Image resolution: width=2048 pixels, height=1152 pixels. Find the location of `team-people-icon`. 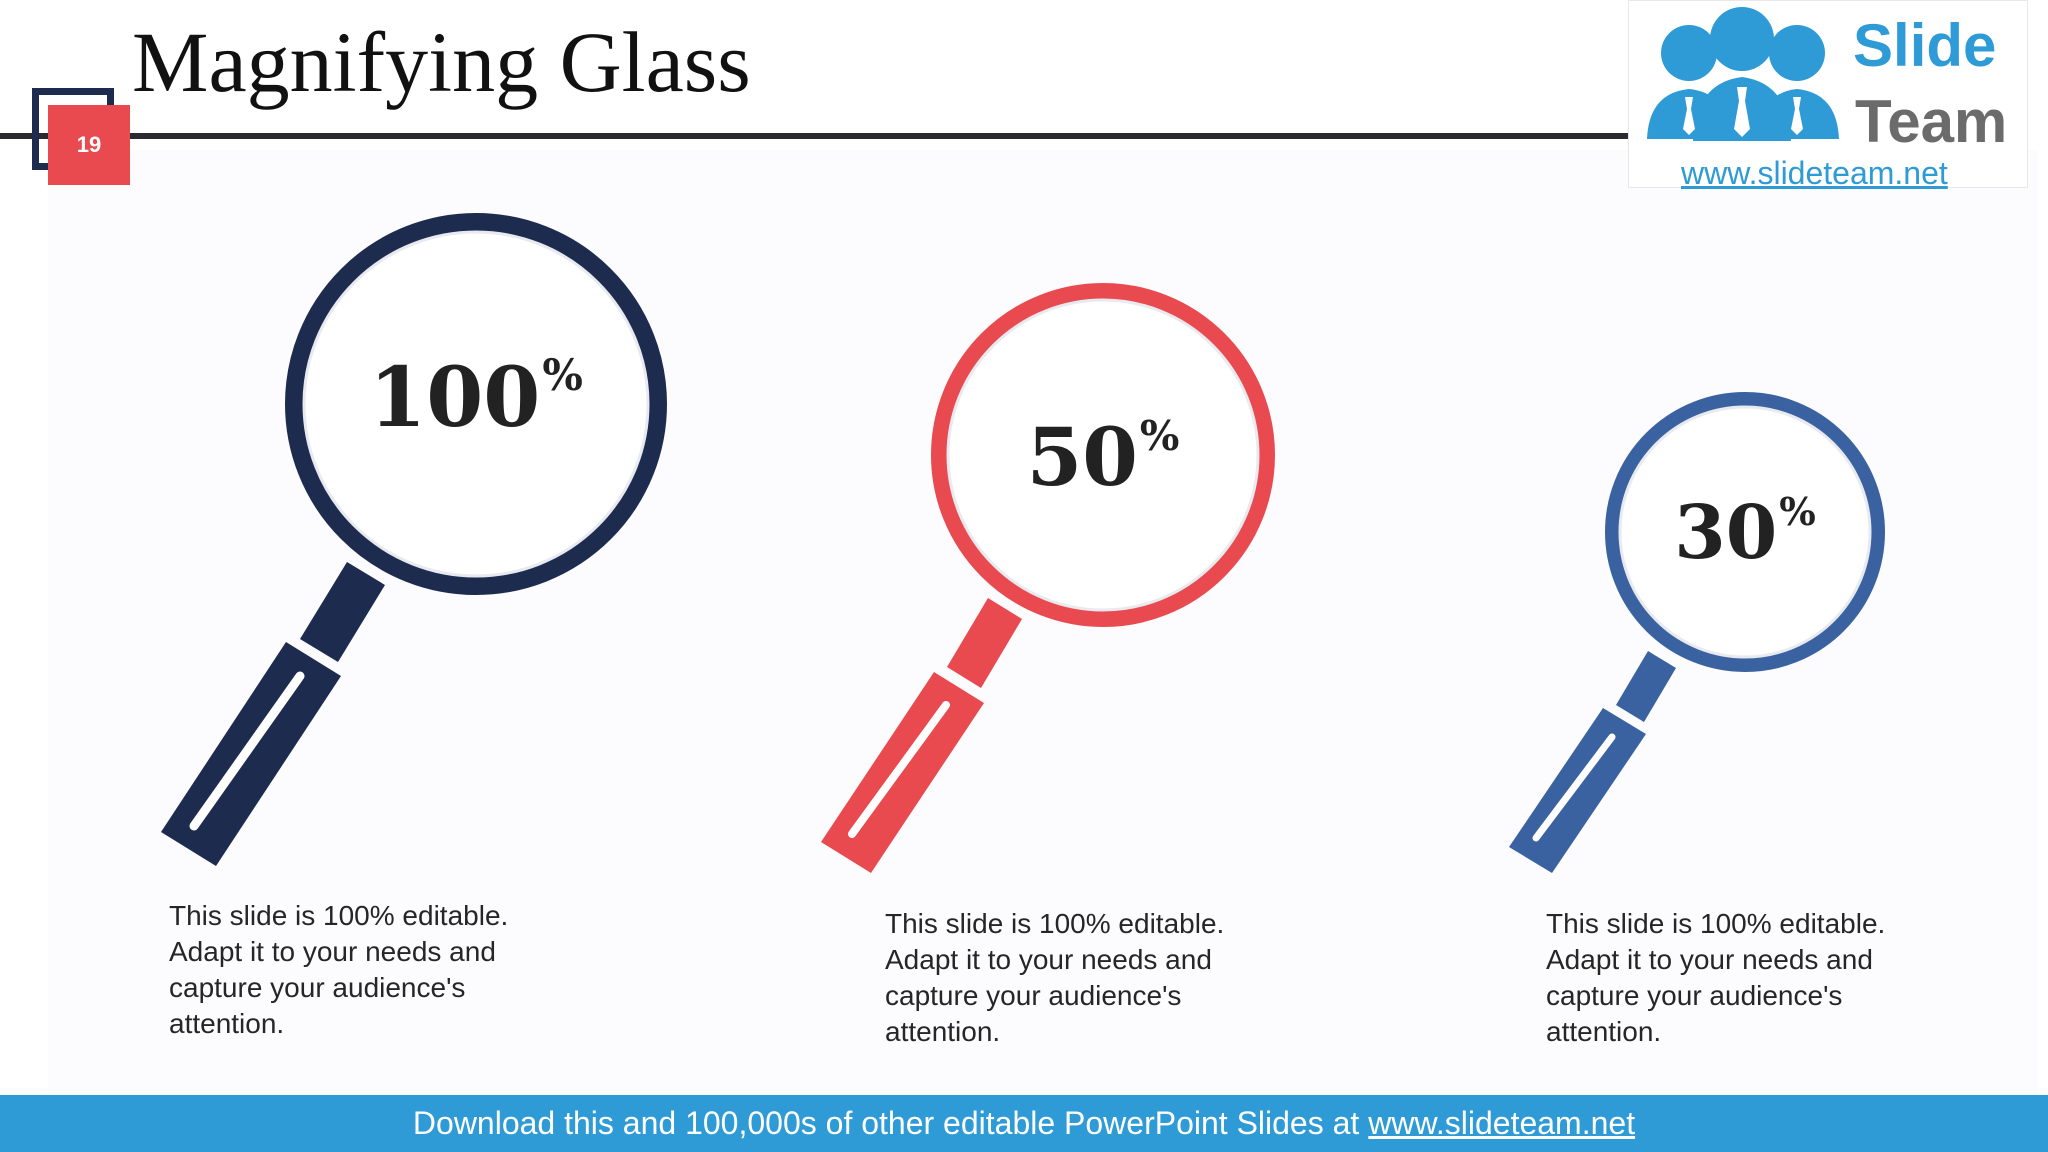

team-people-icon is located at coordinates (1743, 74).